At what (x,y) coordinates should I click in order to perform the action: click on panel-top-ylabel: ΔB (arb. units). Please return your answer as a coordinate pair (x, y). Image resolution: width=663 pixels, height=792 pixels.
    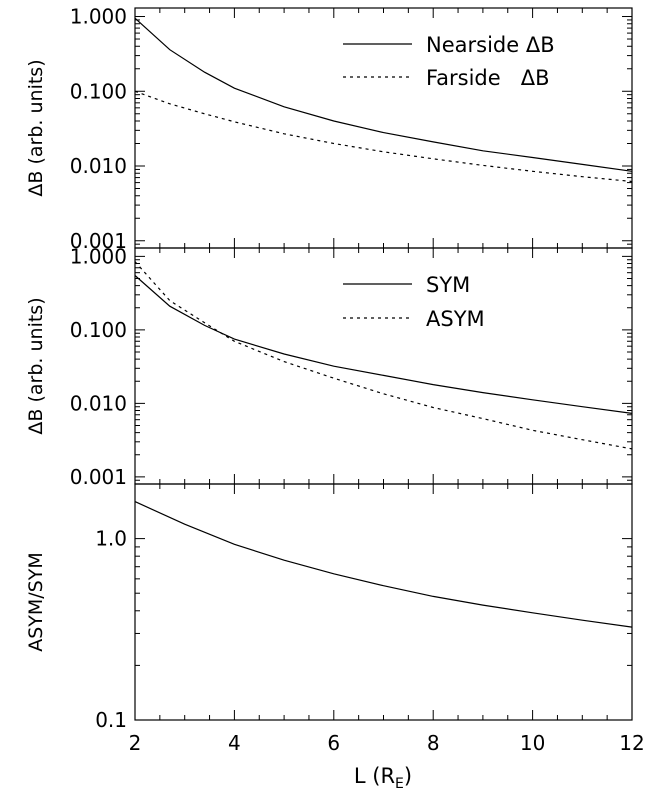
    Looking at the image, I should click on (36, 127).